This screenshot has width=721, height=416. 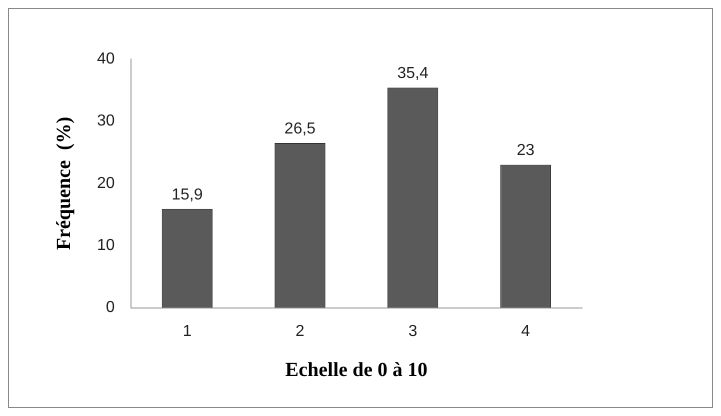 I want to click on data-label: 15,9, so click(x=187, y=195).